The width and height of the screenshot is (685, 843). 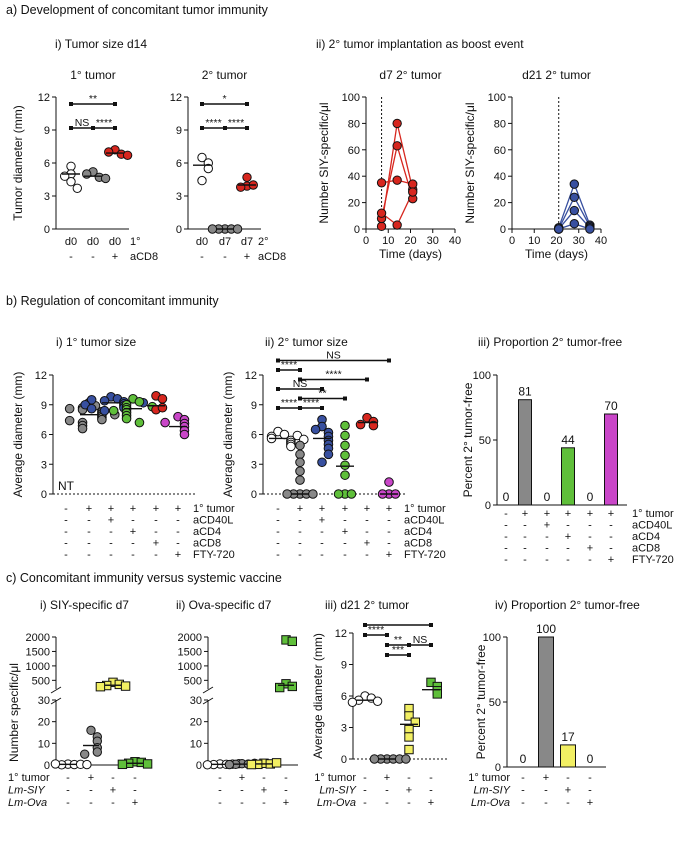 I want to click on x-row-label: Lm-SIY, so click(x=337, y=791).